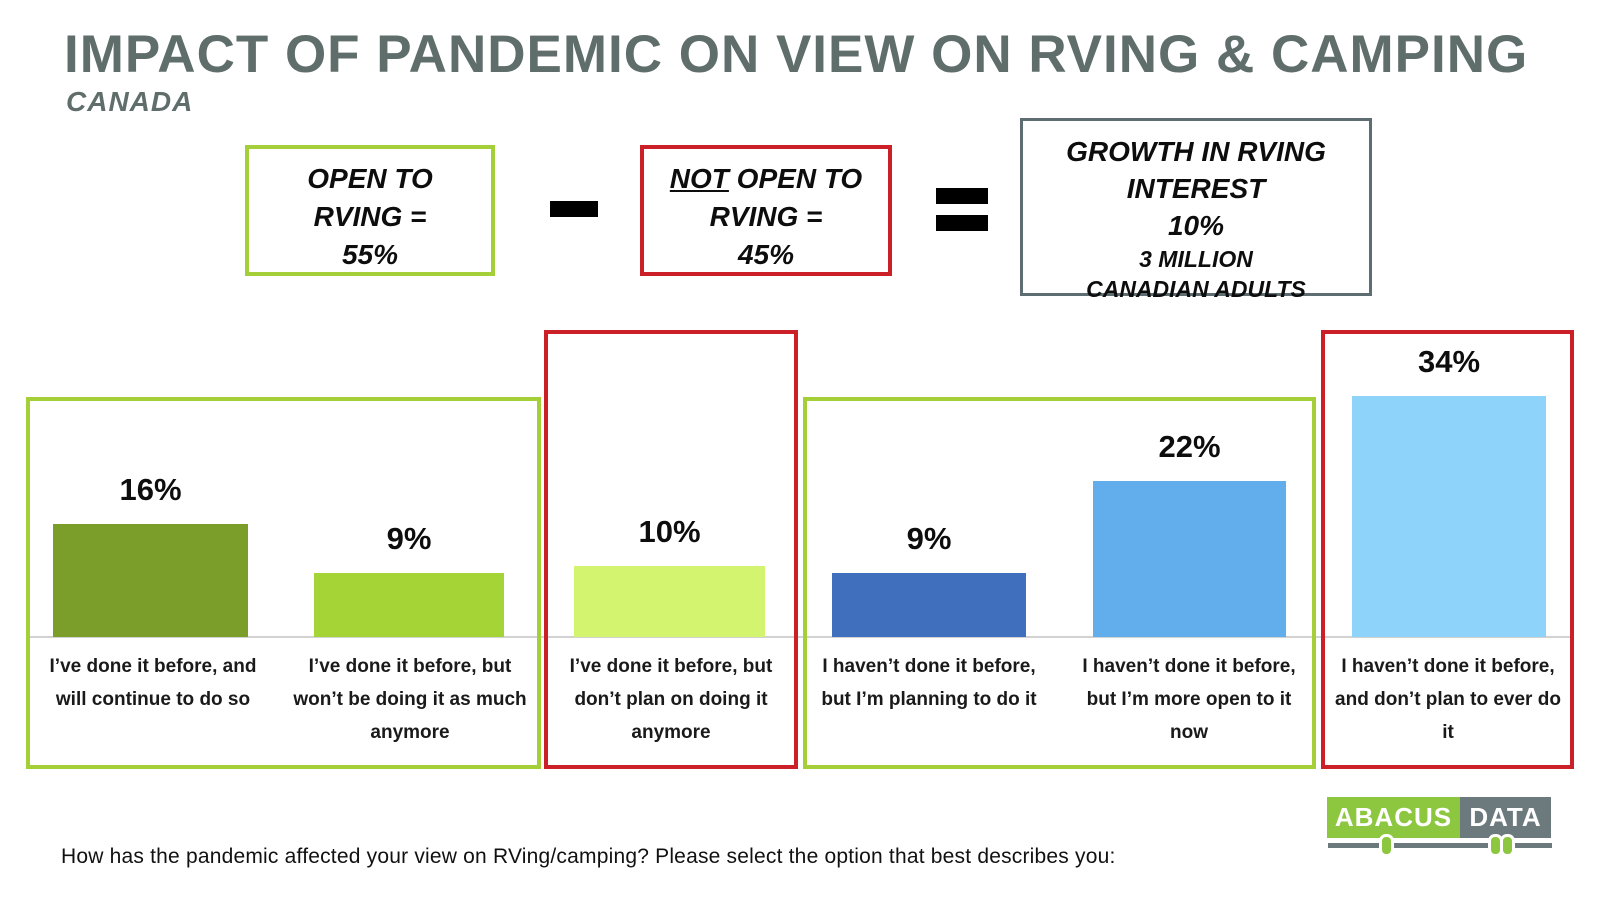  What do you see at coordinates (699, 178) in the screenshot?
I see `not-underlined-word: NOT` at bounding box center [699, 178].